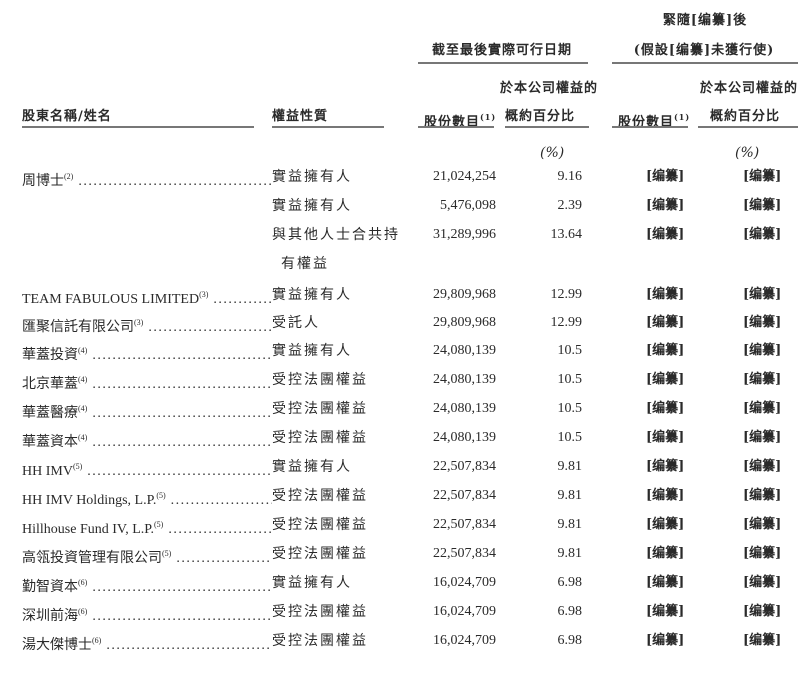  What do you see at coordinates (745, 116) in the screenshot?
I see `pct-after-column-header: 概約百分比` at bounding box center [745, 116].